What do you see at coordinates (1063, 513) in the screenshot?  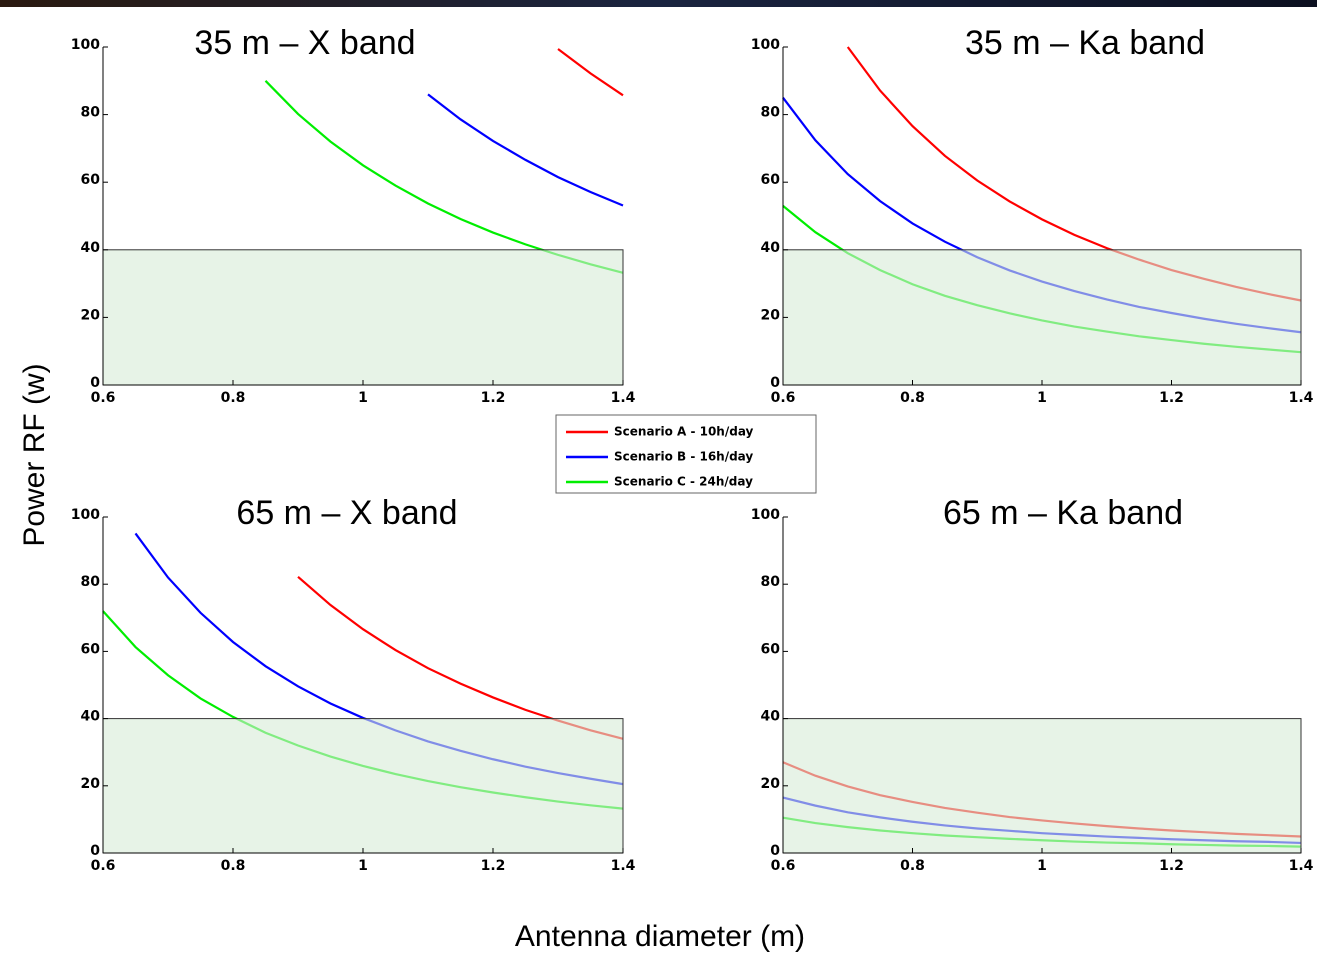 I see `chart-title: 65 m – Ka band` at bounding box center [1063, 513].